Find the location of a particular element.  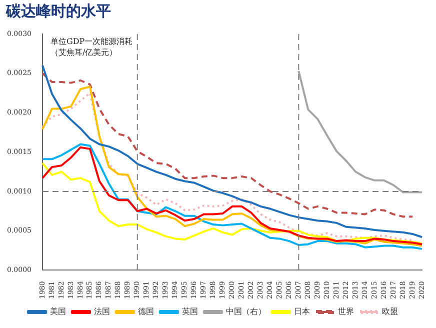

chart-title: 碳达峰时的水平 is located at coordinates (58, 11).